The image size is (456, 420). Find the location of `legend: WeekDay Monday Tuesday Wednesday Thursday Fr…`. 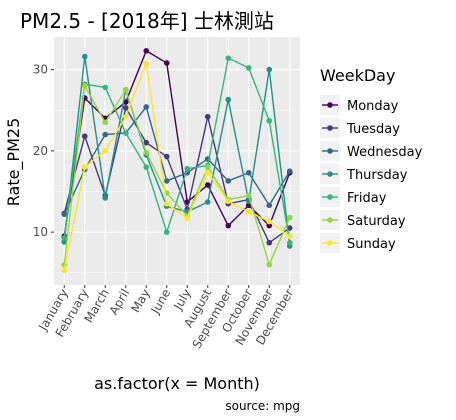

legend: WeekDay Monday Tuesday Wednesday Thursday Fr… is located at coordinates (371, 159).